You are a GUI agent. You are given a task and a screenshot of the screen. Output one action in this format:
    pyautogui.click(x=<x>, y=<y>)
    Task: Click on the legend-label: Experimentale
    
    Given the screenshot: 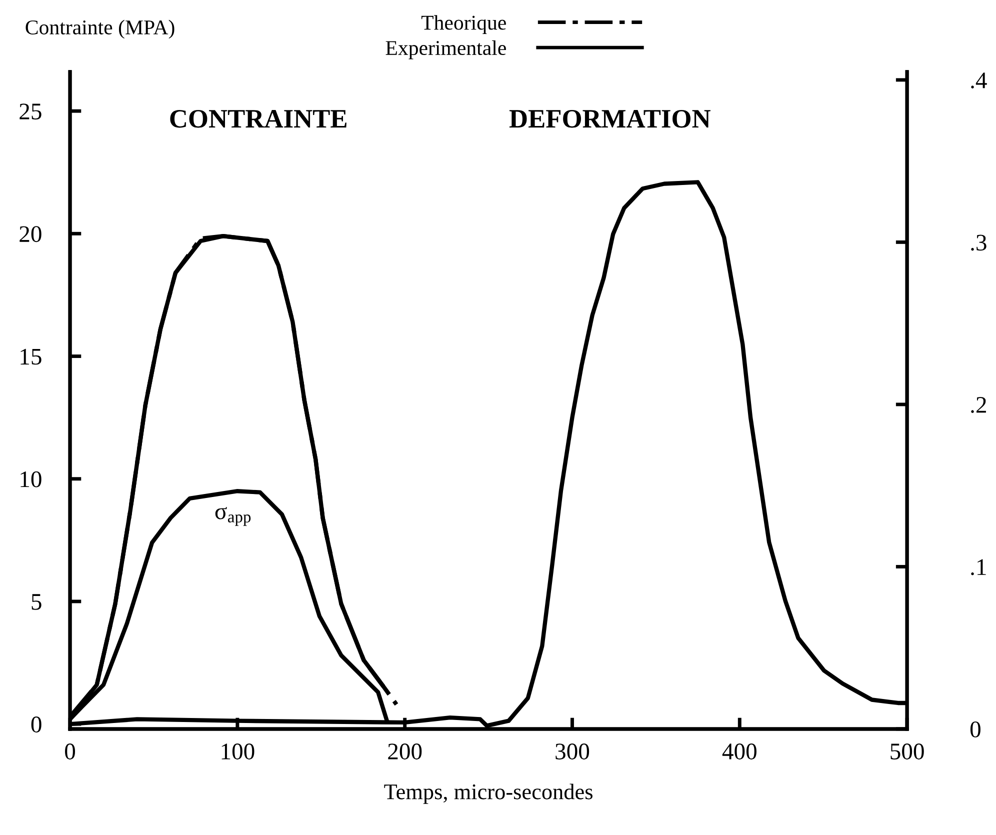 What is the action you would take?
    pyautogui.click(x=446, y=50)
    